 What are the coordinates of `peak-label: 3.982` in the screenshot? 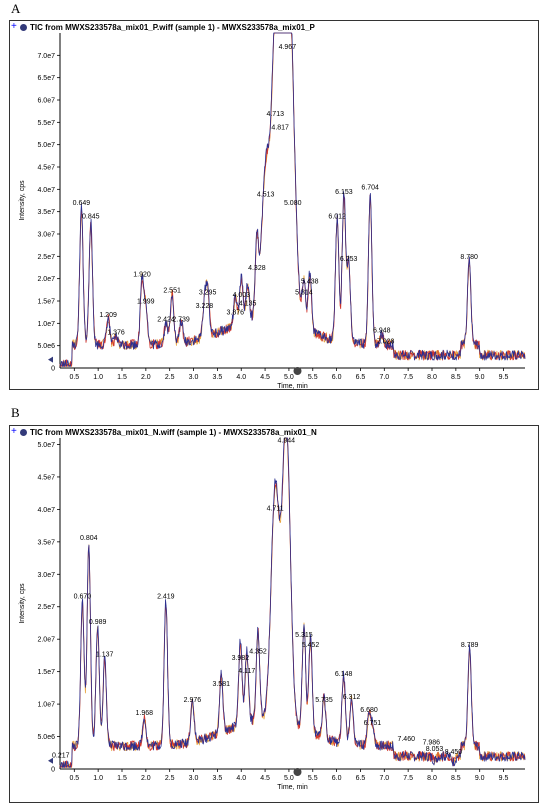 It's located at (241, 658).